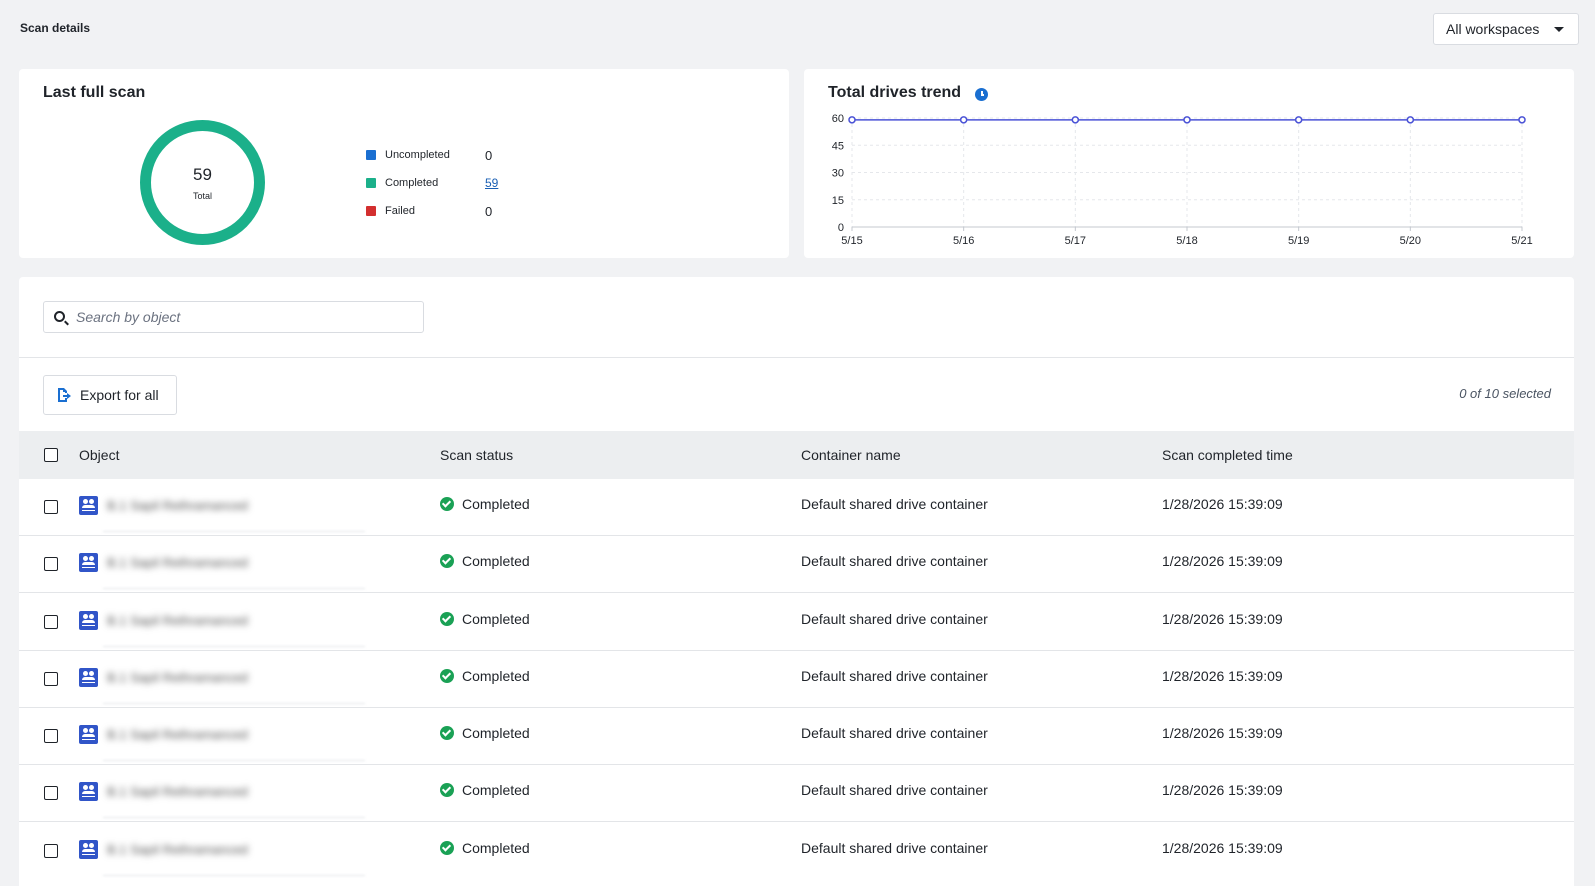 The height and width of the screenshot is (886, 1595). What do you see at coordinates (371, 155) in the screenshot?
I see `legend-swatch-uncompleted` at bounding box center [371, 155].